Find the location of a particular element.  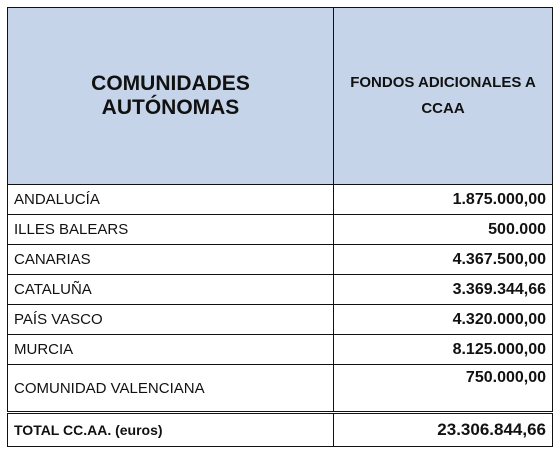

table-row: ANDALUCÍA 1.875.000,00 is located at coordinates (280, 199).